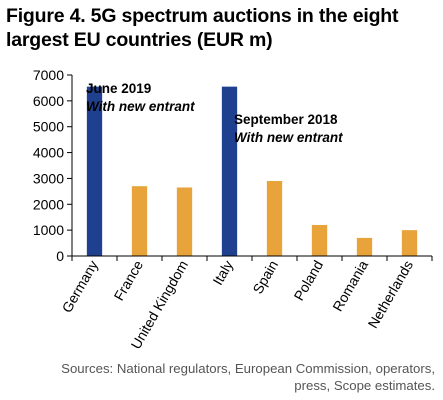 Image resolution: width=443 pixels, height=400 pixels. I want to click on bar-poland, so click(319, 240).